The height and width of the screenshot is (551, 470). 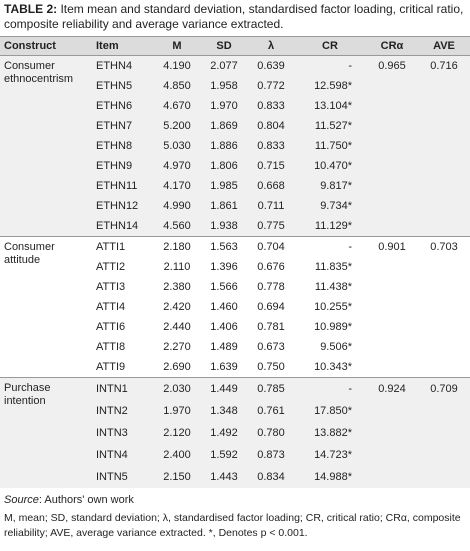 I want to click on table-cell: 0.781, so click(x=271, y=327).